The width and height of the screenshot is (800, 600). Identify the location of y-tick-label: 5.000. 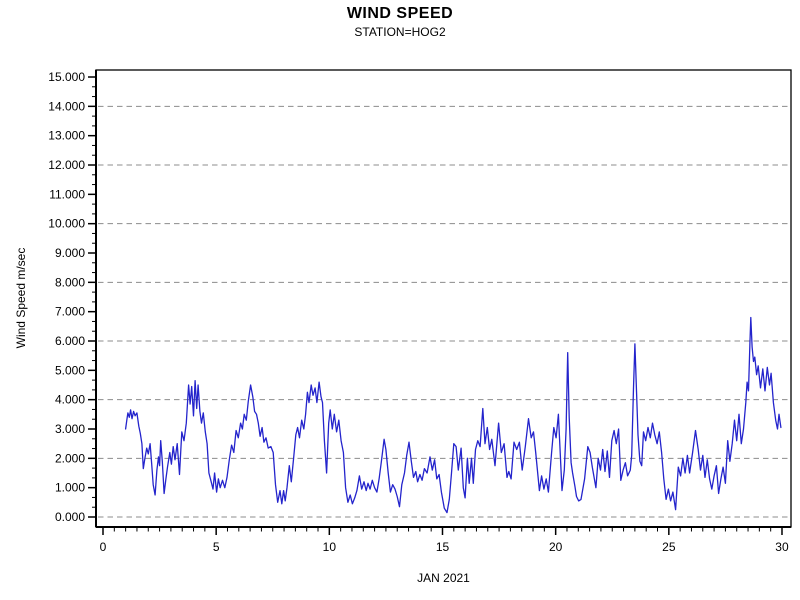
(70, 370).